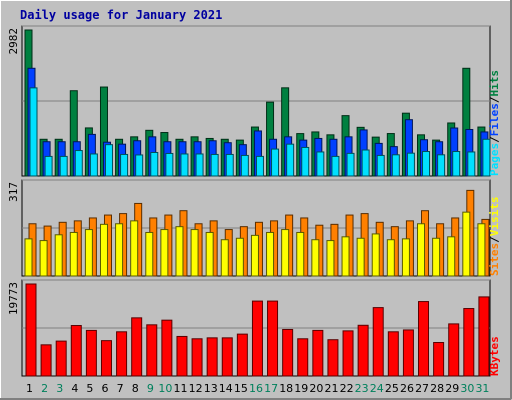 The width and height of the screenshot is (512, 400). I want to click on legend-3: KBytes, so click(494, 356).